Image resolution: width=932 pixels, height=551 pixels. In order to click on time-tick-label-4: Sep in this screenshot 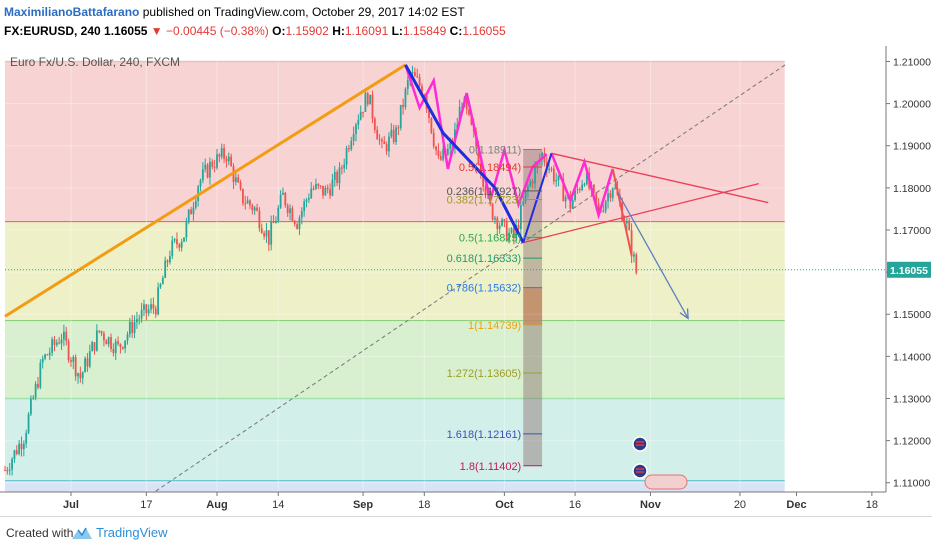, I will do `click(363, 505)`.